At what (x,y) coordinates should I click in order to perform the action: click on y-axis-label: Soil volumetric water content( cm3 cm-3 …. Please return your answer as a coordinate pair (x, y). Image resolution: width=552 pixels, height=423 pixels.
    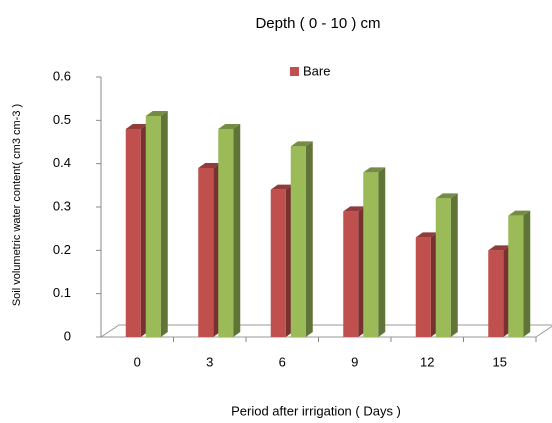
    Looking at the image, I should click on (17, 205).